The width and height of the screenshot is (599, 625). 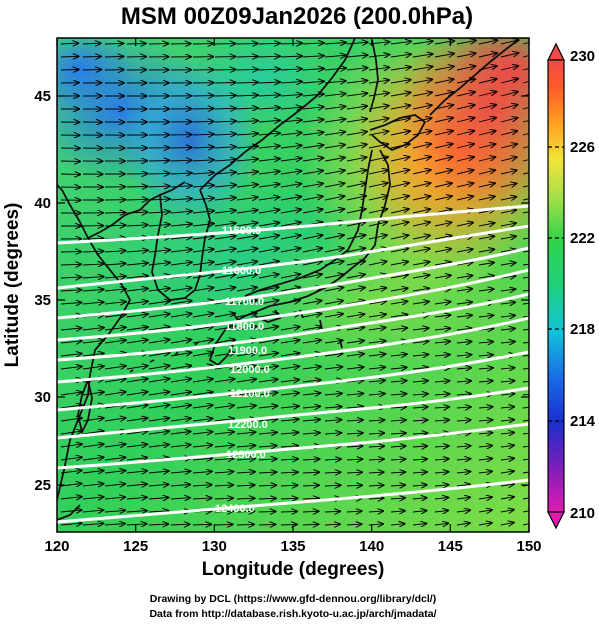 What do you see at coordinates (42, 291) in the screenshot?
I see `y-tick-labels: 25 30 35 40 45` at bounding box center [42, 291].